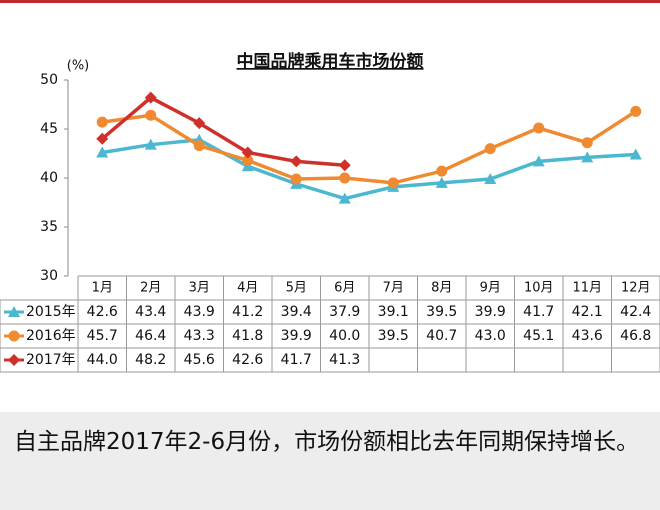  I want to click on table-value: 44.0, so click(102, 360).